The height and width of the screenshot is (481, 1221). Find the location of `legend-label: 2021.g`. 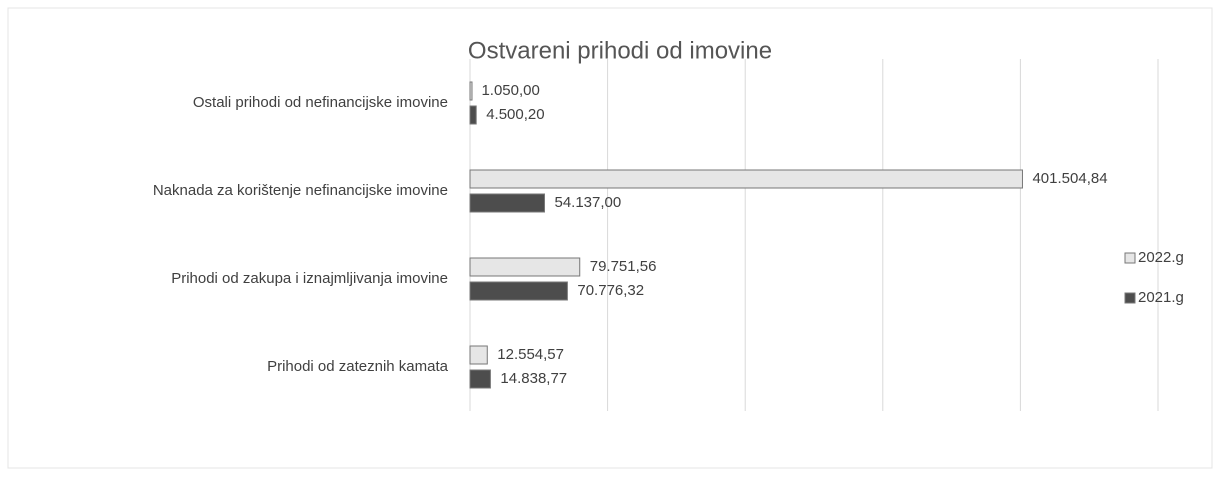

legend-label: 2021.g is located at coordinates (1161, 297).